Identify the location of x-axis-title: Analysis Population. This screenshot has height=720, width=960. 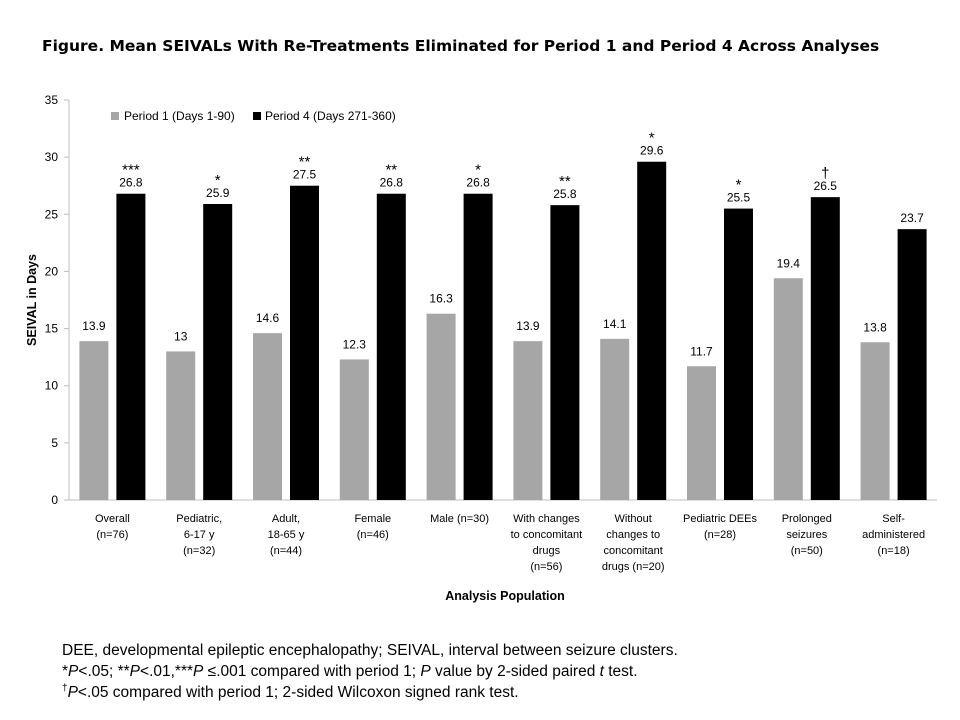
(504, 596).